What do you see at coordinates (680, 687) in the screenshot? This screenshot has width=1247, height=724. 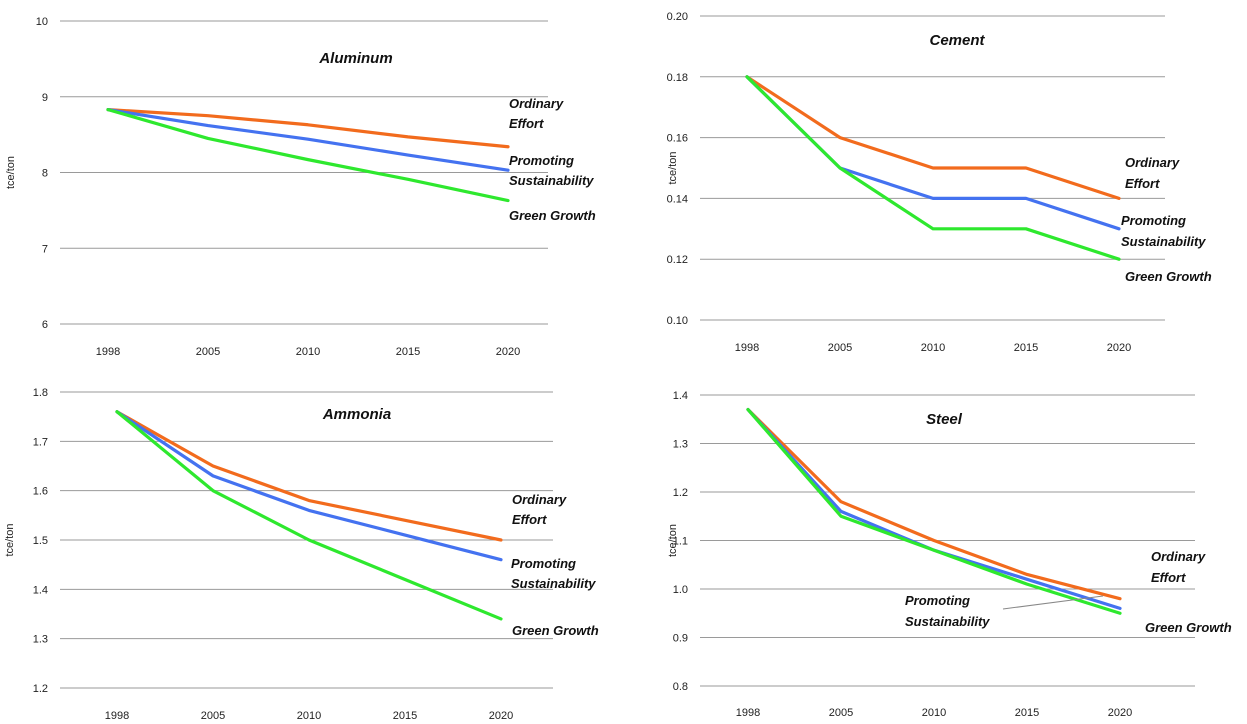 I see `y-tick-label: 0.8` at bounding box center [680, 687].